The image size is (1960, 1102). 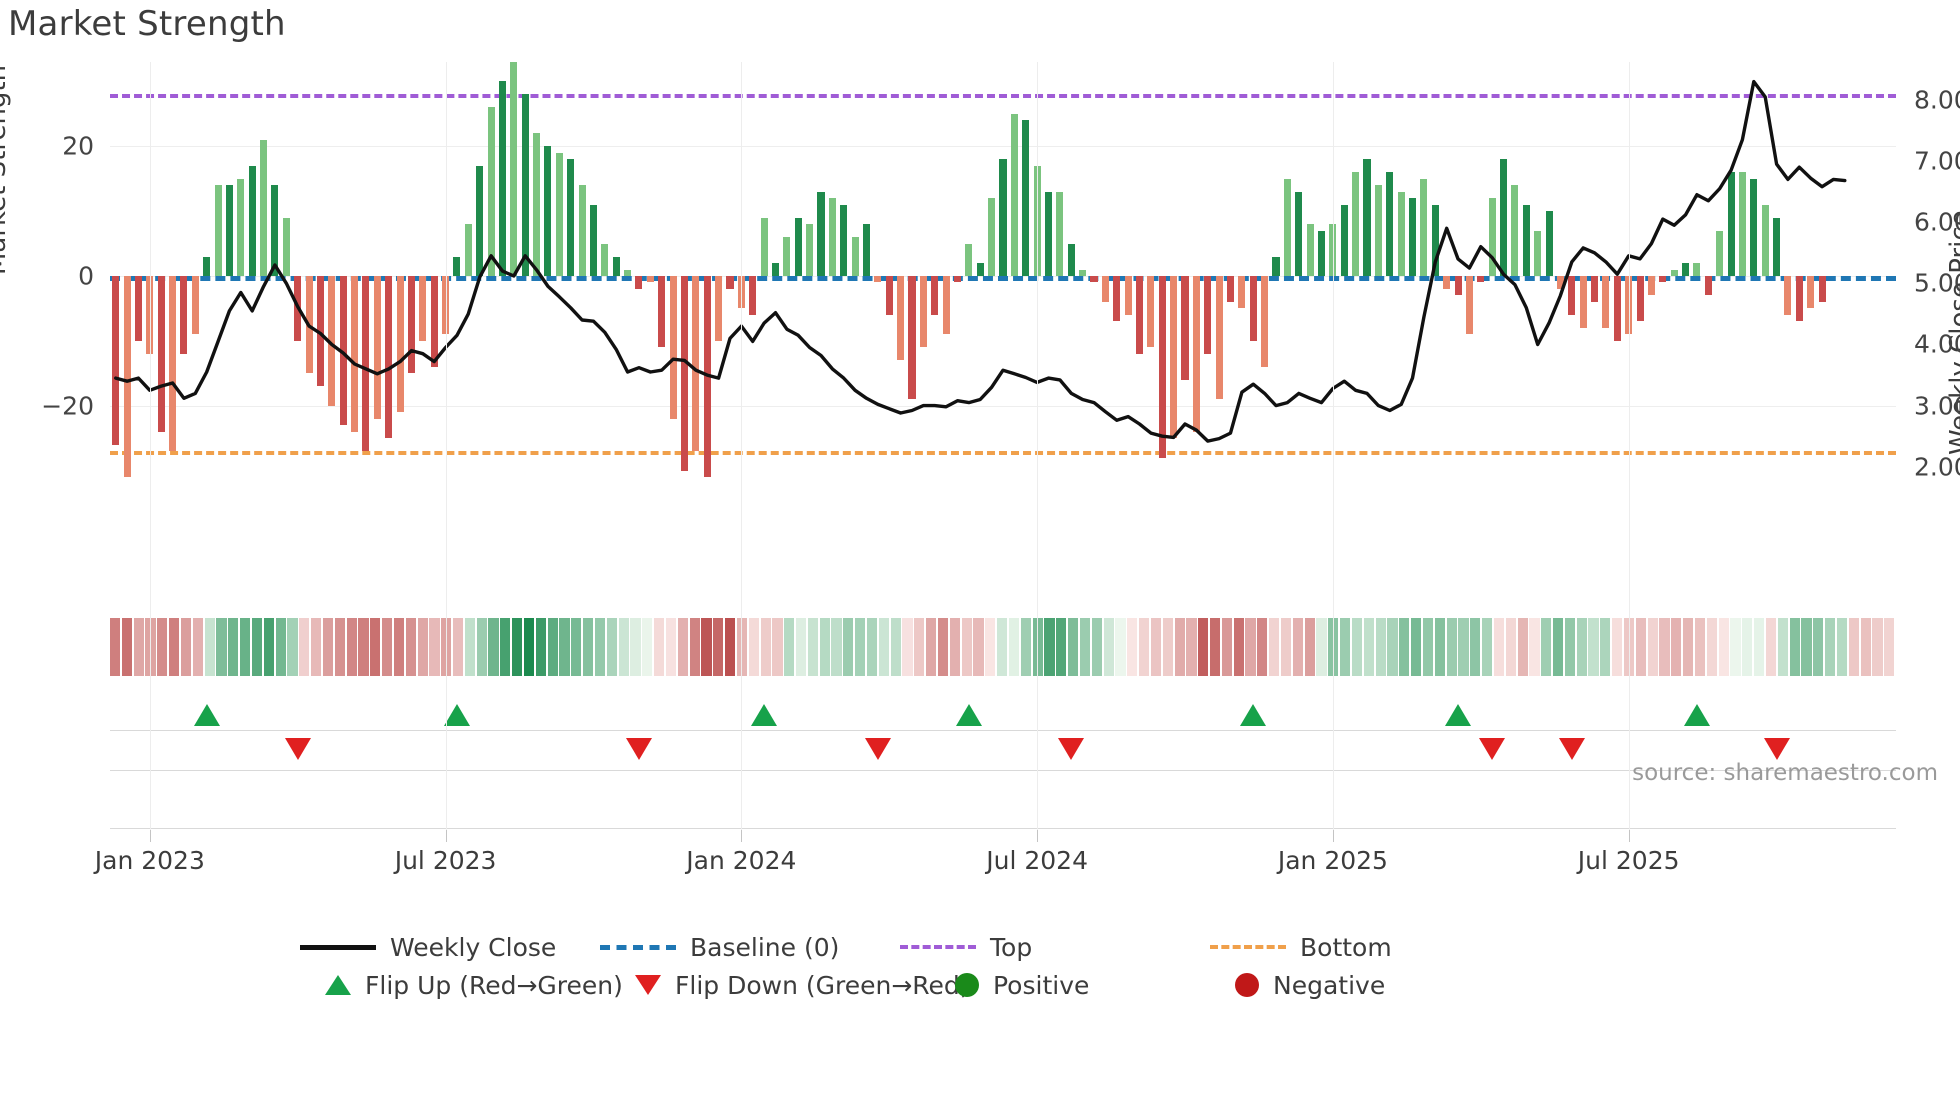 I want to click on reference-line-top, so click(x=1003, y=96).